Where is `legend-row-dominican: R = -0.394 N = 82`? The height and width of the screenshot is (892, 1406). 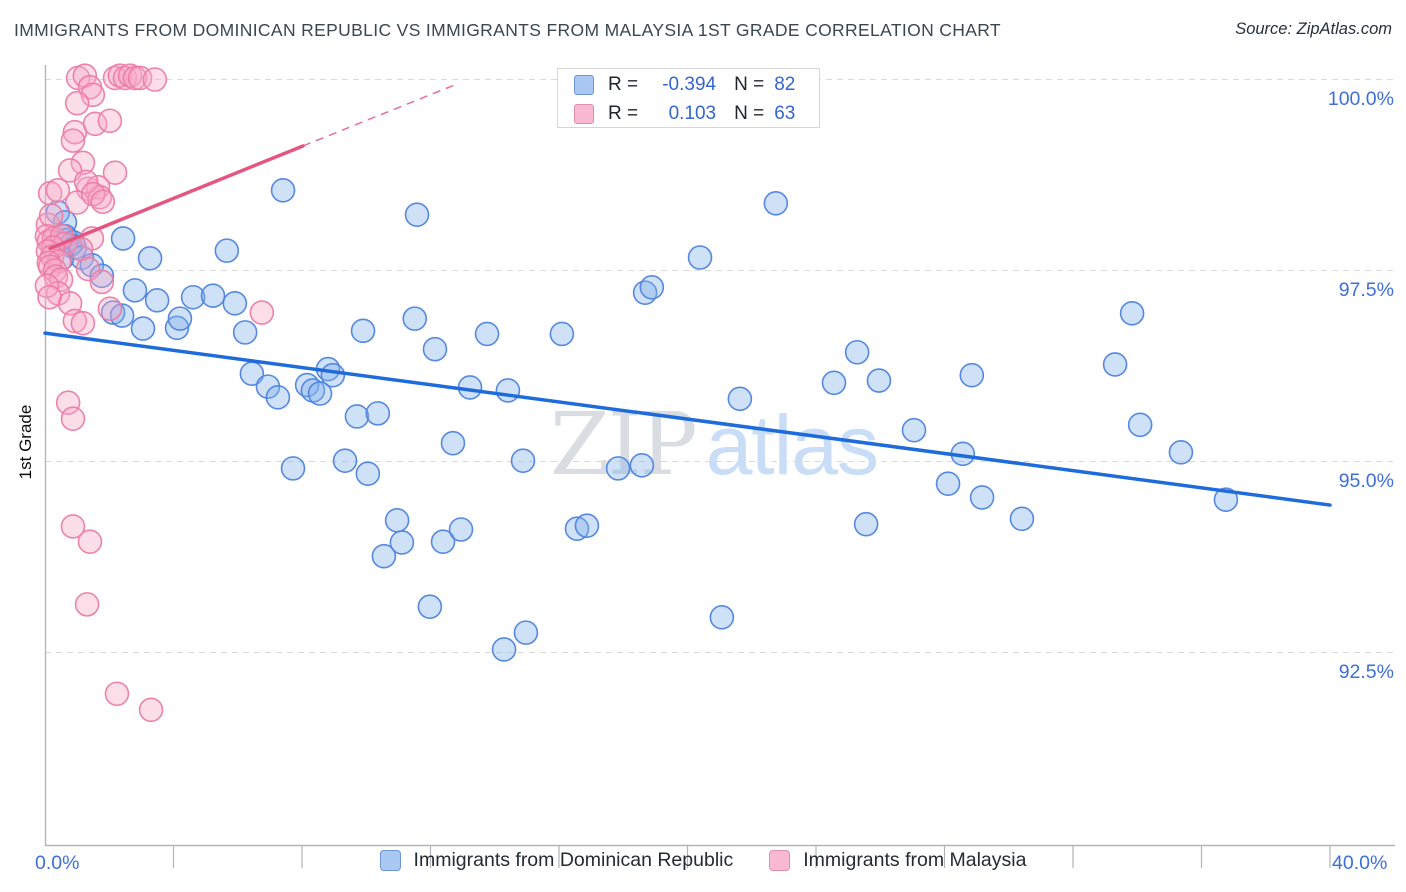
legend-row-dominican: R = -0.394 N = 82 is located at coordinates (688, 85).